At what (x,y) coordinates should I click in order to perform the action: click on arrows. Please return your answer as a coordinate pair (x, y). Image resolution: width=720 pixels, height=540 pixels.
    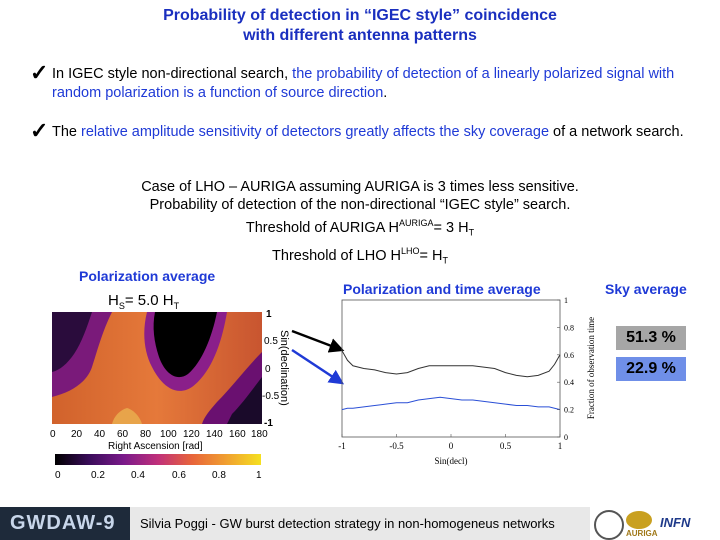
    Looking at the image, I should click on (318, 357).